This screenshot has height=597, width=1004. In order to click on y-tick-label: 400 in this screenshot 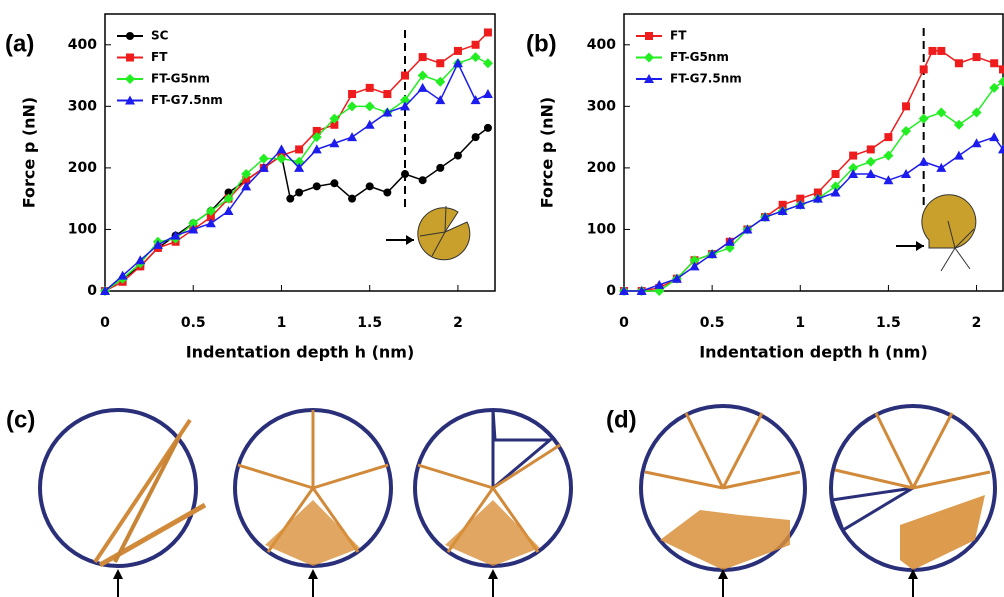, I will do `click(601, 45)`.